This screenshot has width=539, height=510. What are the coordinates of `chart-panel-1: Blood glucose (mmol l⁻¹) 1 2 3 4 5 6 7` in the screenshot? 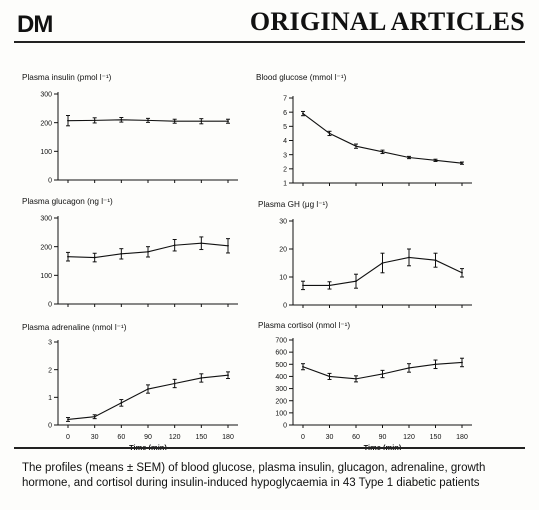 It's located at (364, 130).